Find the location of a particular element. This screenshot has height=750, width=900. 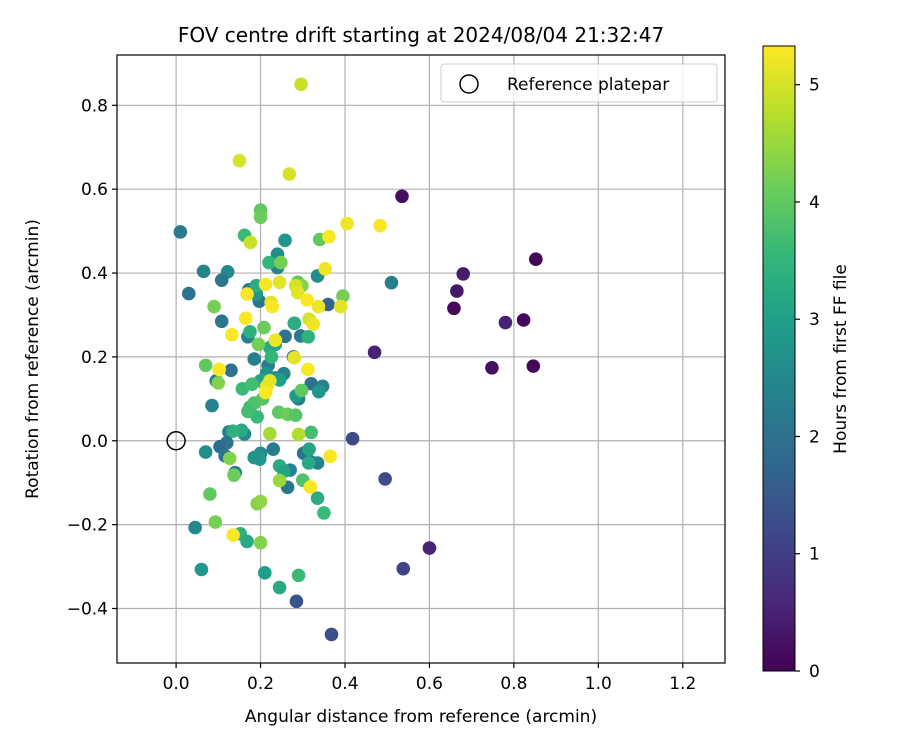

y-tick-label: 0.2 is located at coordinates (94, 358).